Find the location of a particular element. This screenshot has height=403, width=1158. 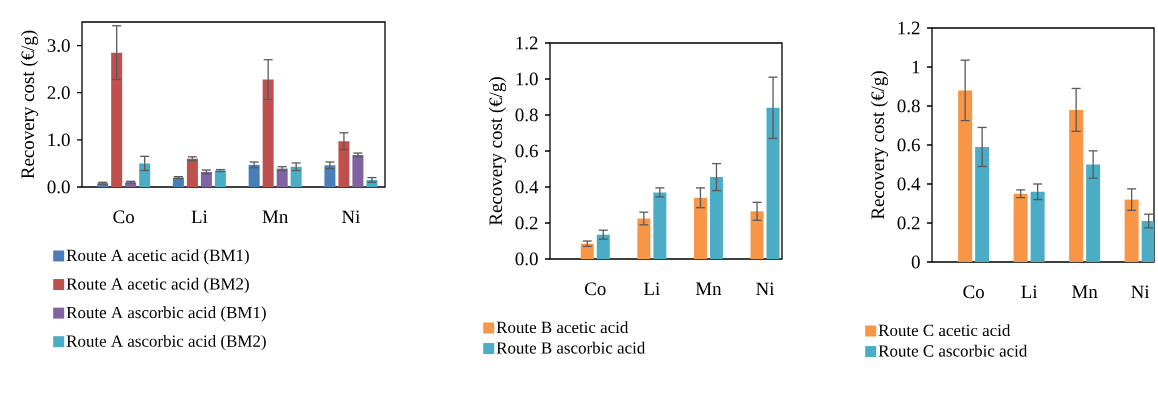

legend-label: Route C acetic acid is located at coordinates (944, 330).